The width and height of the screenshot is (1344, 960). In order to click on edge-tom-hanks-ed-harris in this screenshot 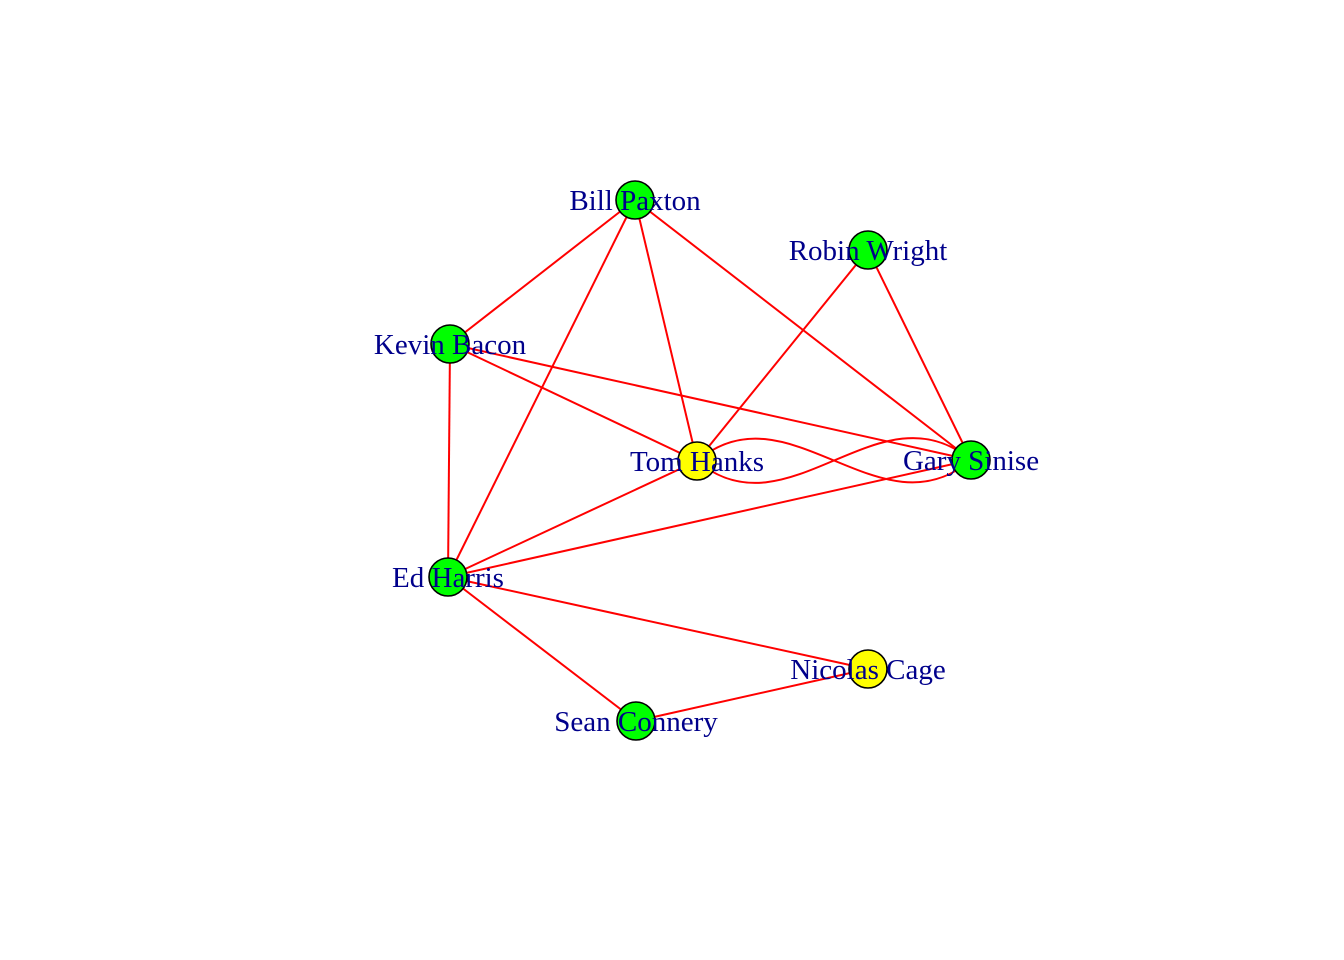, I will do `click(572, 519)`.